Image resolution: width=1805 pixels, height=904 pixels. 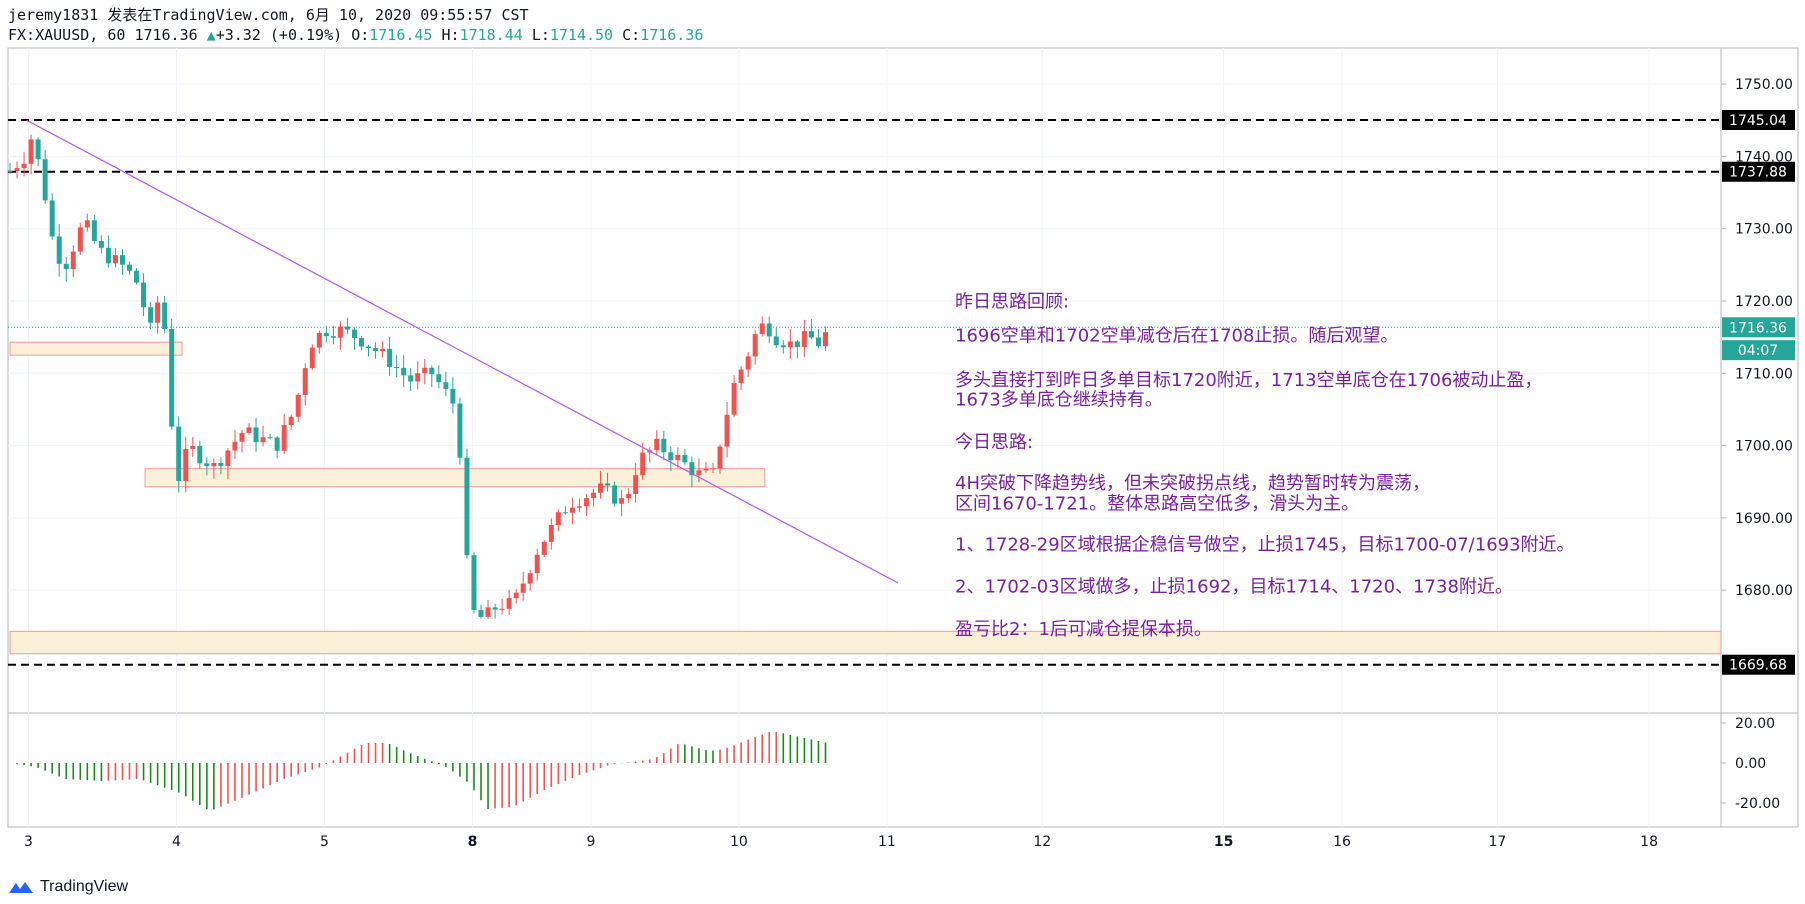 What do you see at coordinates (1764, 447) in the screenshot?
I see `y-tick-label: 1700.00` at bounding box center [1764, 447].